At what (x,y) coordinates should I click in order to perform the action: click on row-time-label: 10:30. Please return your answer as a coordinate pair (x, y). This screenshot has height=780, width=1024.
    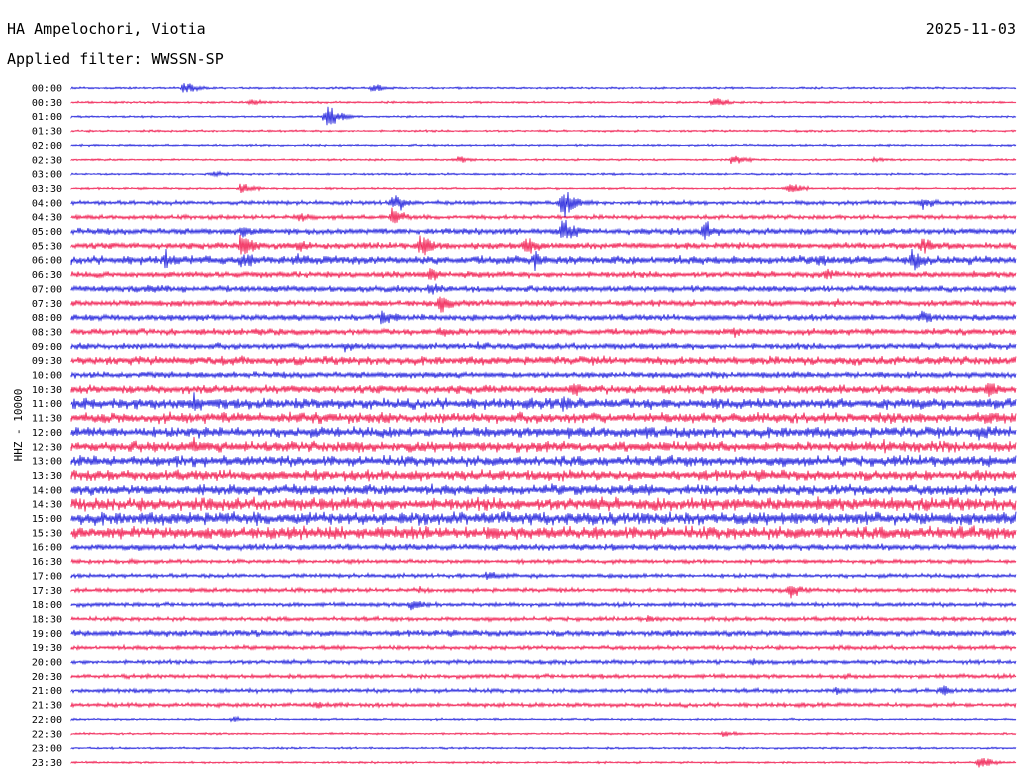
    Looking at the image, I should click on (47, 390).